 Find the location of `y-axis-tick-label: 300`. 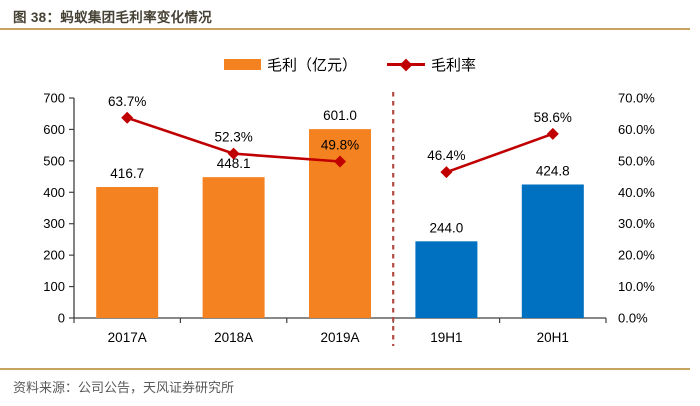

y-axis-tick-label: 300 is located at coordinates (54, 223).